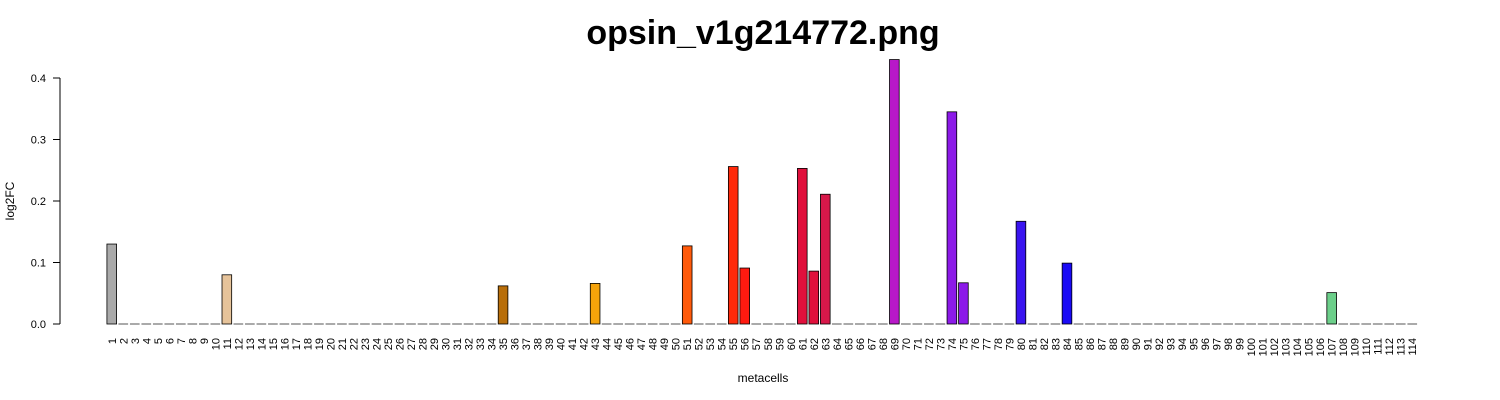  Describe the element at coordinates (159, 341) in the screenshot. I see `x-tick-label: 5` at that location.